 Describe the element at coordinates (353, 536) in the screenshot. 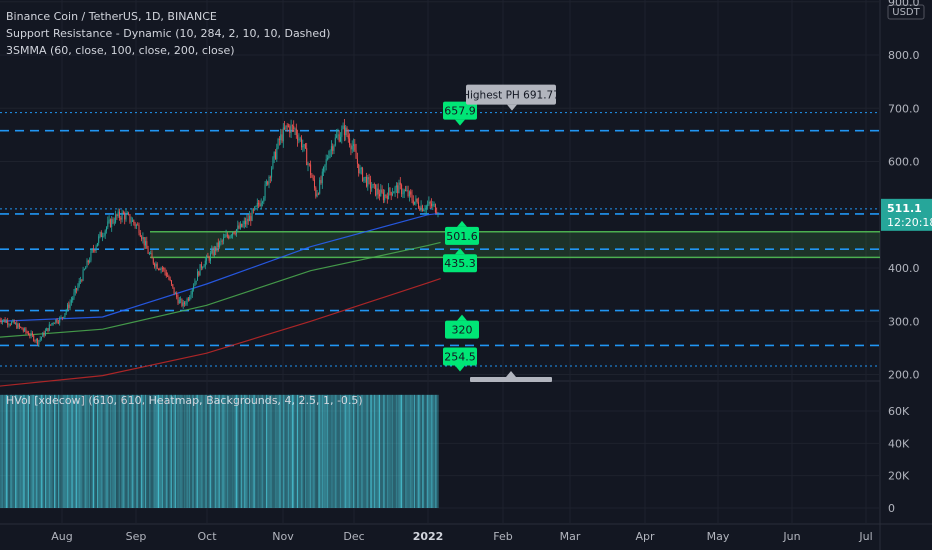

I see `time-label: Dec` at that location.